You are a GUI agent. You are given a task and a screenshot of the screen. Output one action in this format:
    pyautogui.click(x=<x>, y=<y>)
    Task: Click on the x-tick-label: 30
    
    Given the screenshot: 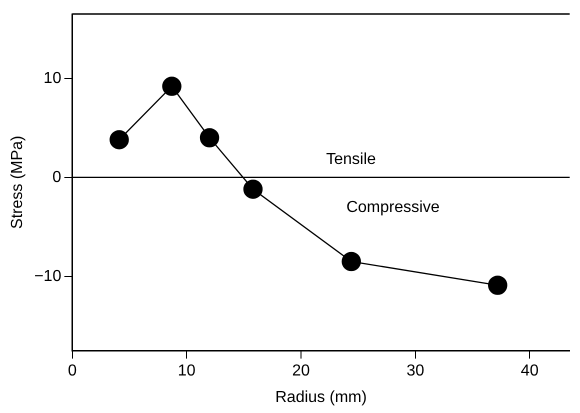 What is the action you would take?
    pyautogui.click(x=415, y=371)
    